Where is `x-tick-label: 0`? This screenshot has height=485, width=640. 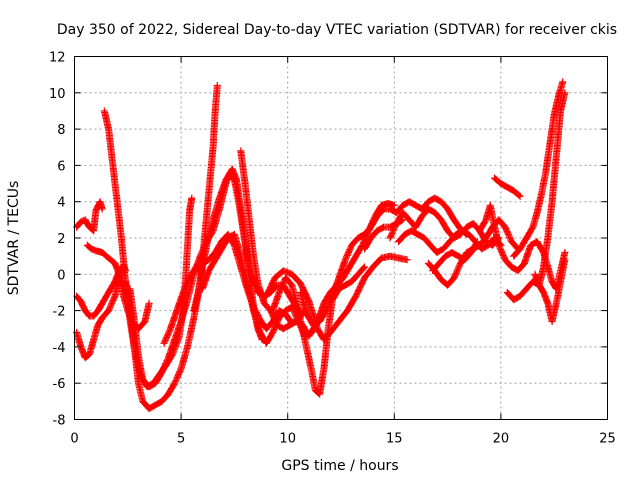
x-tick-label: 0 is located at coordinates (74, 439).